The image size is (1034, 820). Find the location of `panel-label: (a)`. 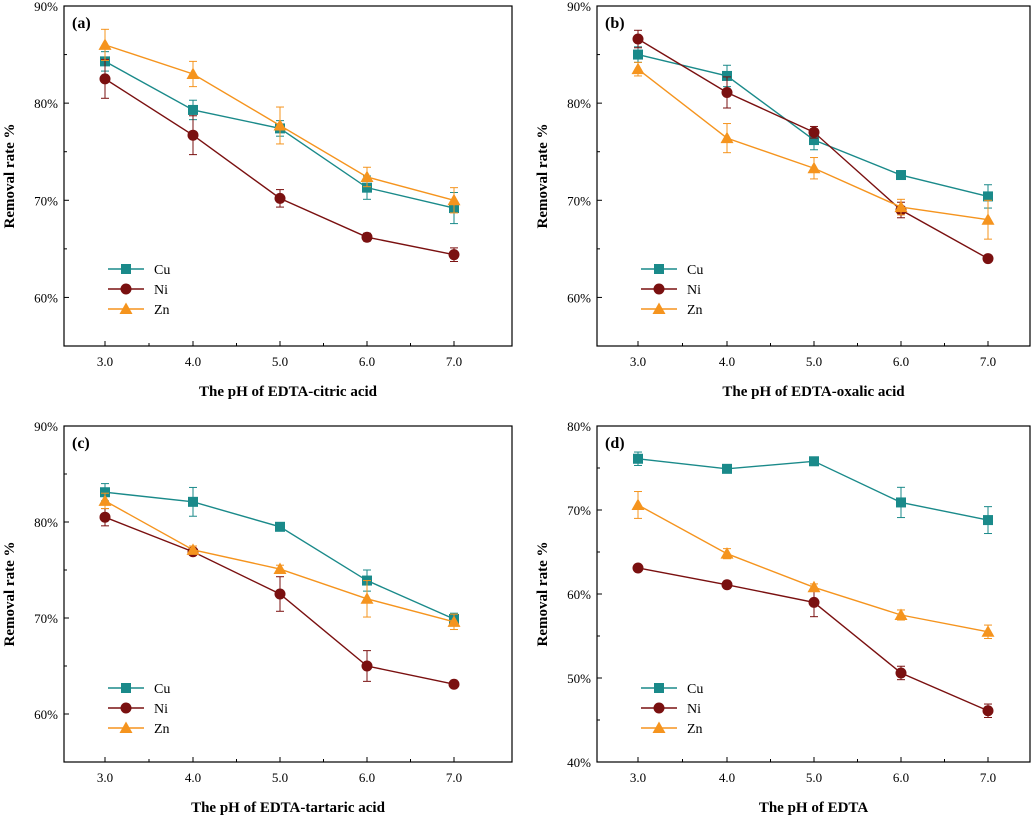

panel-label: (a) is located at coordinates (81, 23).